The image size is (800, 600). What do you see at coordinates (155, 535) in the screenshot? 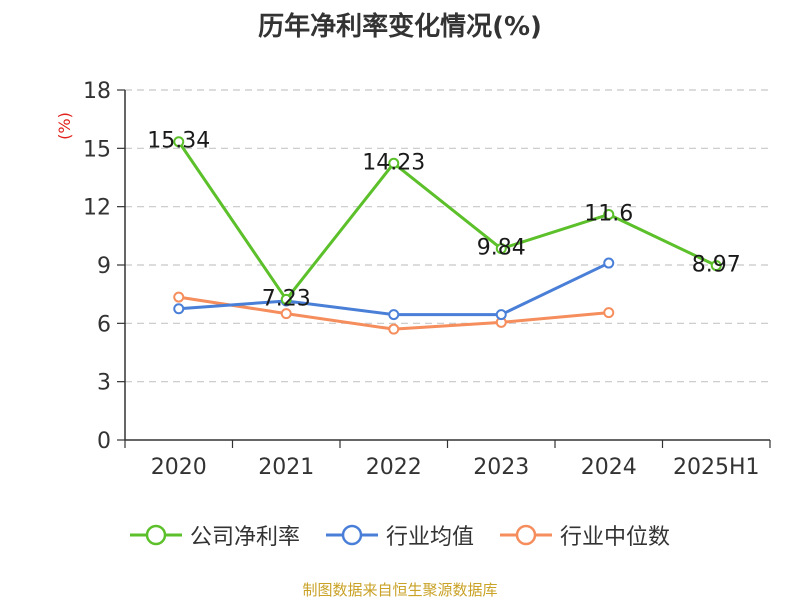
I see `legend-swatch-company` at bounding box center [155, 535].